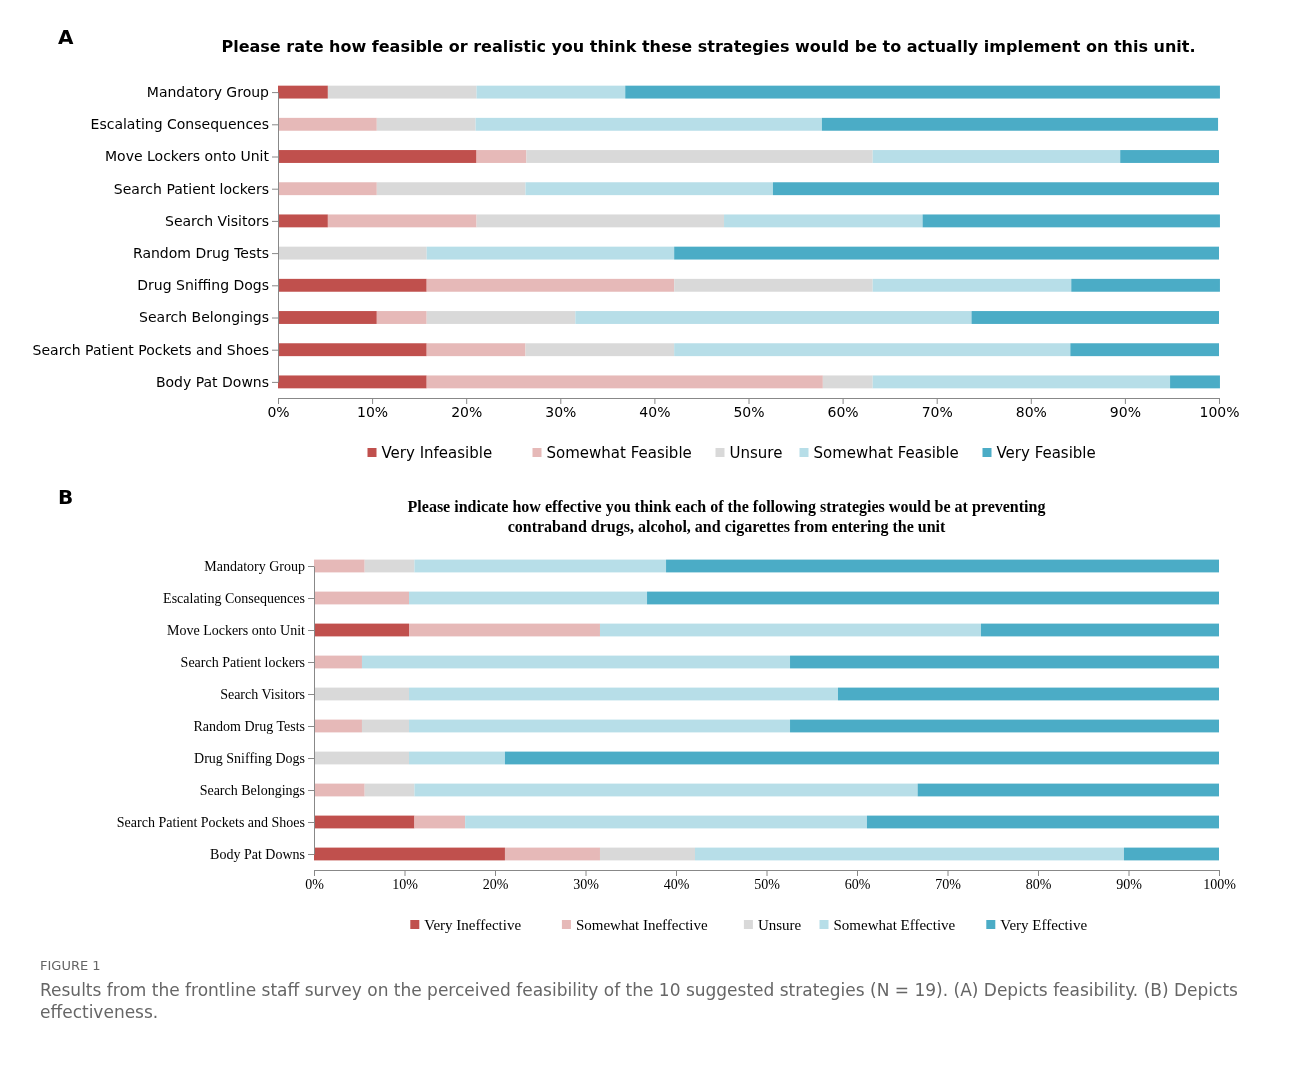 The image size is (1293, 1072). I want to click on y-tick-label: Body Pat Downs, so click(212, 381).